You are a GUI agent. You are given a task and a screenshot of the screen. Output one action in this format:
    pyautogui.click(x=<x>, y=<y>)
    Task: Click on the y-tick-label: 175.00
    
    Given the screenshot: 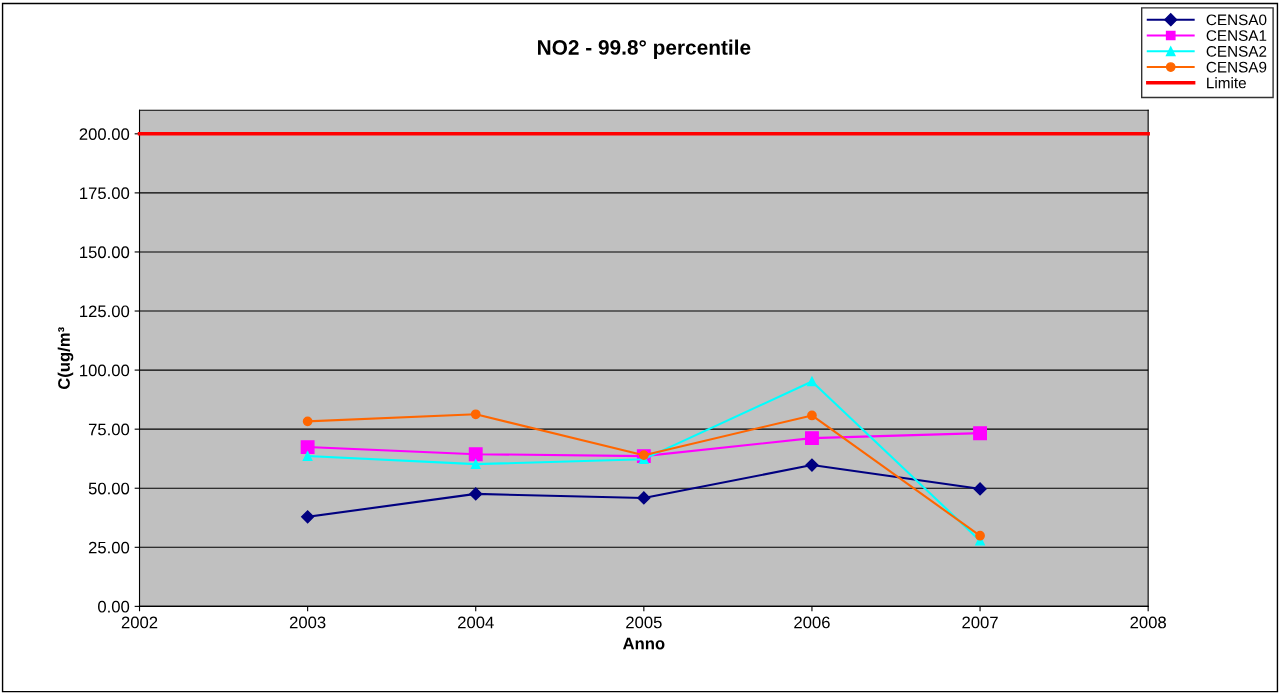 What is the action you would take?
    pyautogui.click(x=105, y=193)
    